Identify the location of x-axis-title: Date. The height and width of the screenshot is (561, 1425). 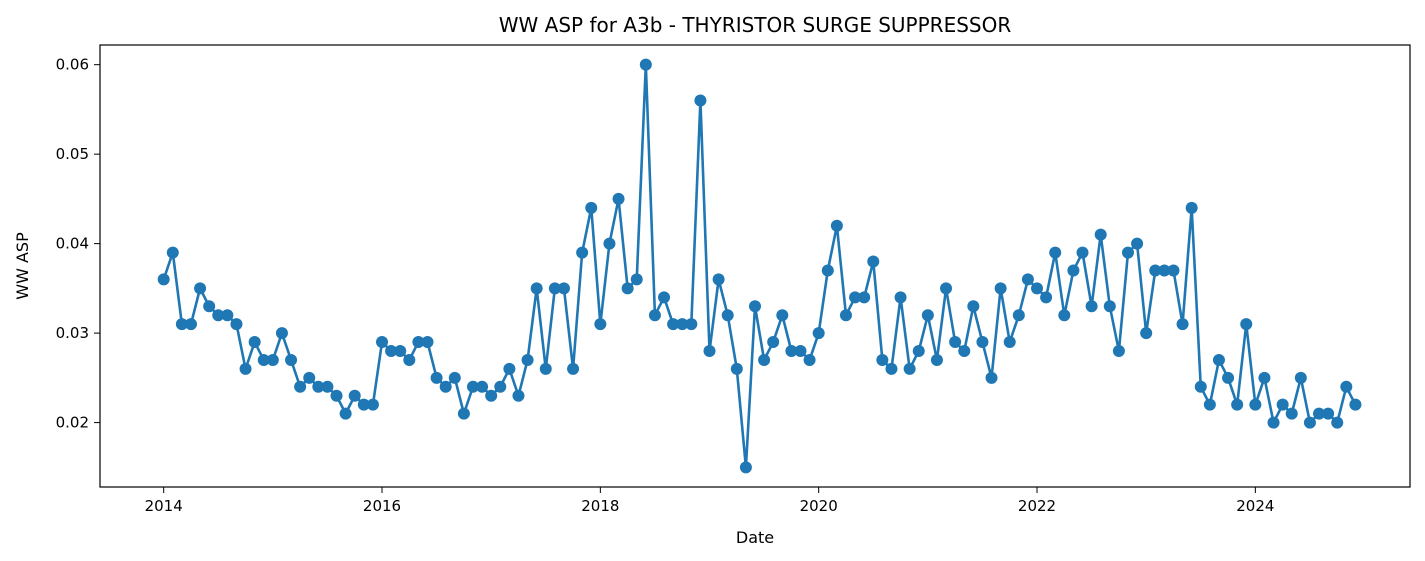
(755, 537).